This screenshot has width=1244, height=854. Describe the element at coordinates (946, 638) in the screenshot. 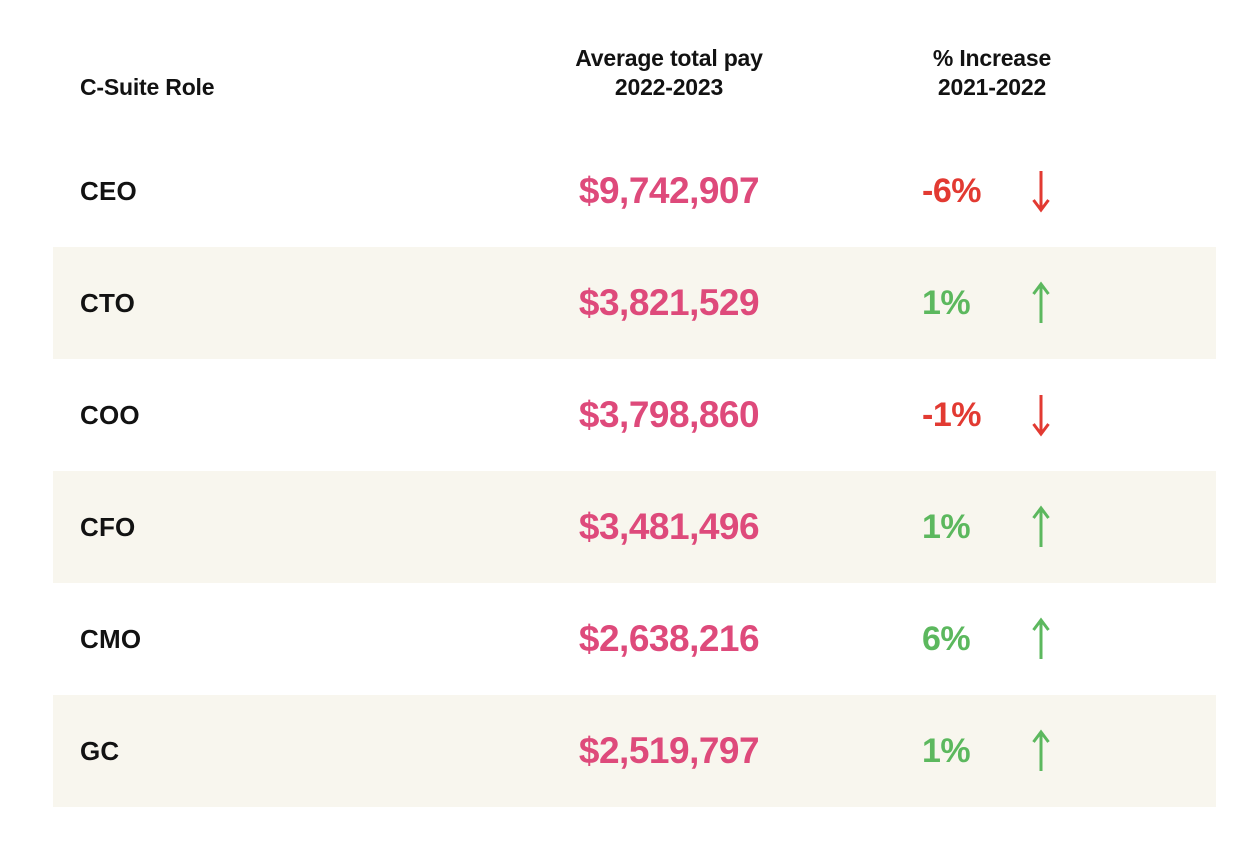

I see `change-value: 6%` at that location.